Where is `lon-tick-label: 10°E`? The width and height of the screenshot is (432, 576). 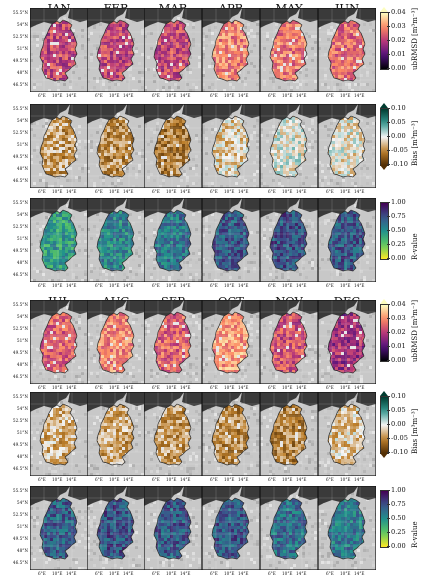 lon-tick-label: 10°E is located at coordinates (171, 191).